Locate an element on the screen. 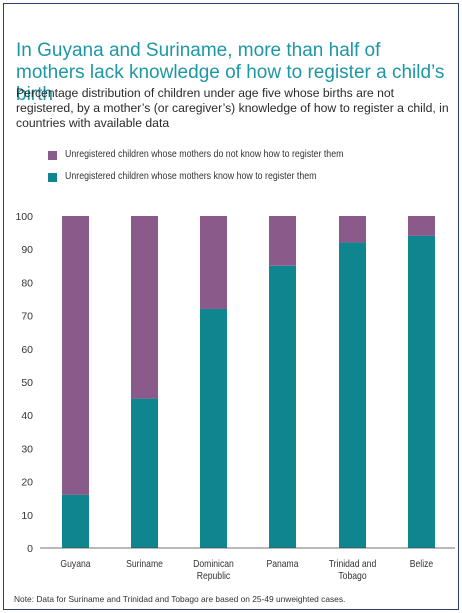 This screenshot has height=613, width=462. x-category-label-5: Belize is located at coordinates (421, 564).